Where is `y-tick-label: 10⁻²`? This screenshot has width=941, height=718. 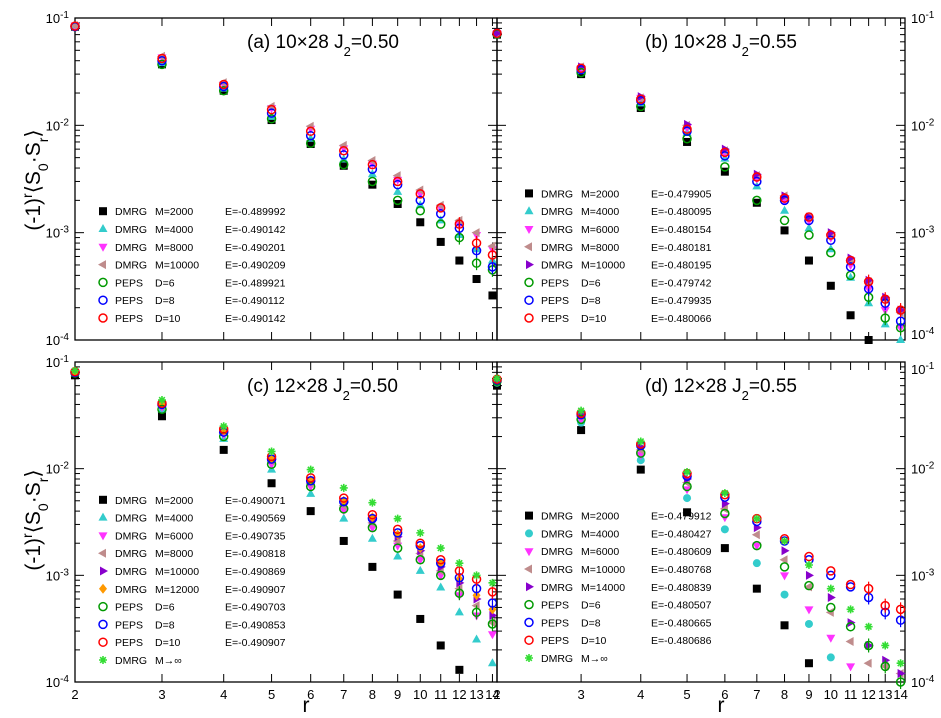
y-tick-label: 10⁻² is located at coordinates (923, 468).